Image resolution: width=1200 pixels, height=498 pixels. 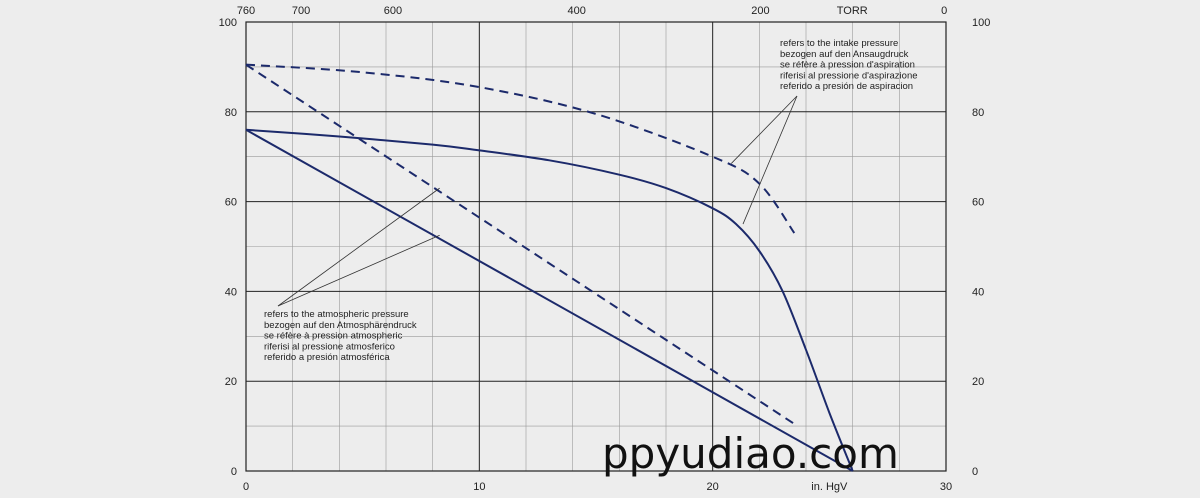 I want to click on y-tick-label-right: 40, so click(x=978, y=292).